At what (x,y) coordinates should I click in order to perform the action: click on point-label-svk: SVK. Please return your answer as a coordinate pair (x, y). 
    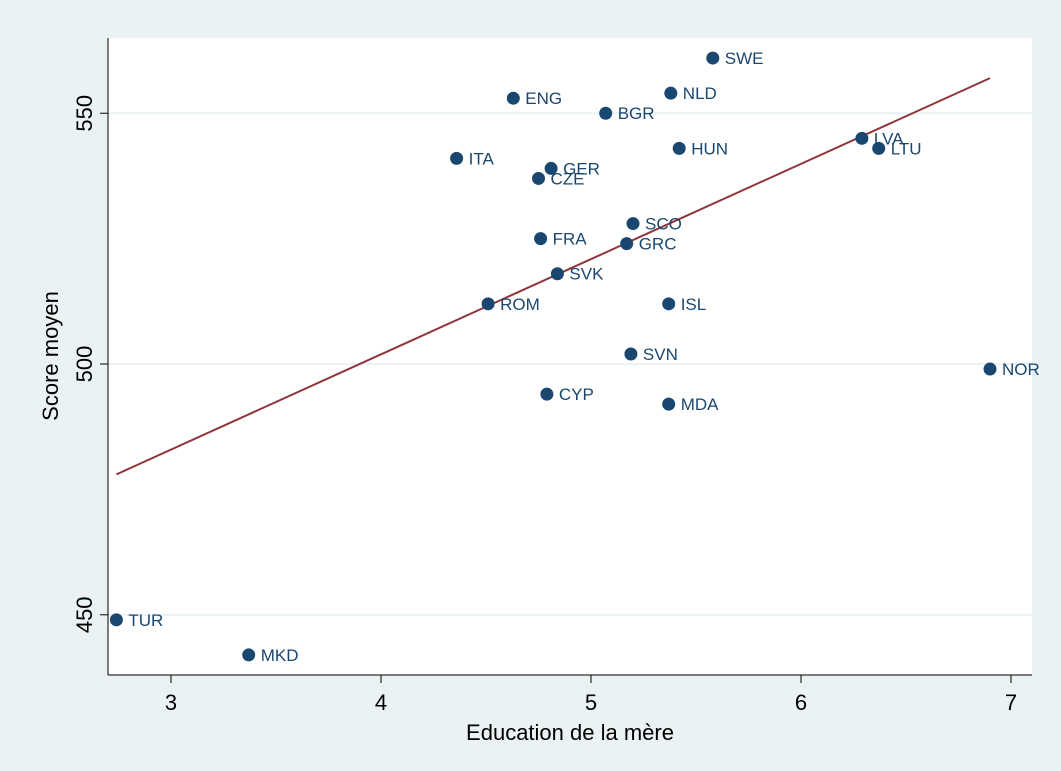
    Looking at the image, I should click on (586, 274).